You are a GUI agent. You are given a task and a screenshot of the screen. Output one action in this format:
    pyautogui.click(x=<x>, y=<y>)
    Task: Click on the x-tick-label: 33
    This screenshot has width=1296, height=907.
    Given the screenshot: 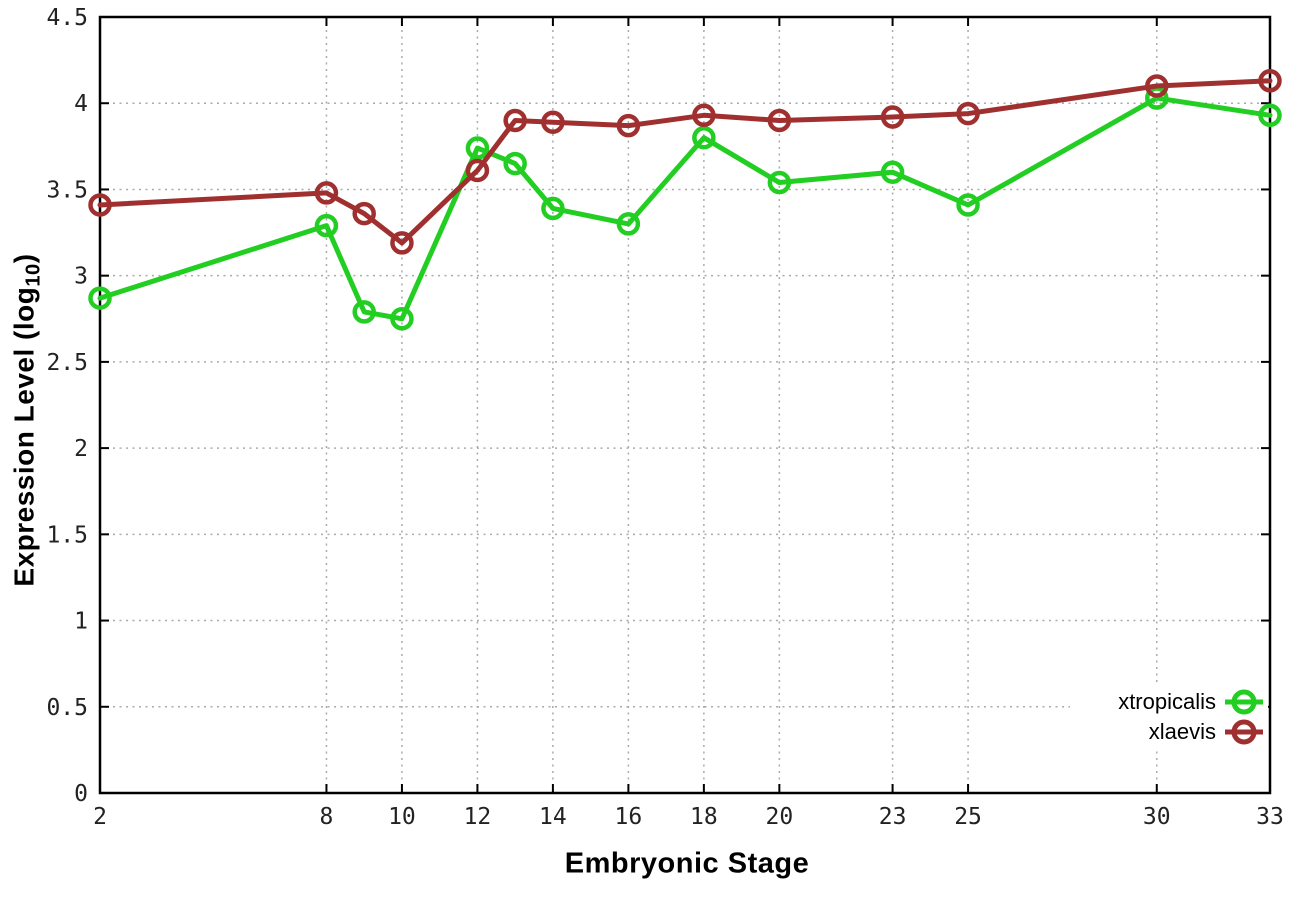 What is the action you would take?
    pyautogui.click(x=1270, y=817)
    